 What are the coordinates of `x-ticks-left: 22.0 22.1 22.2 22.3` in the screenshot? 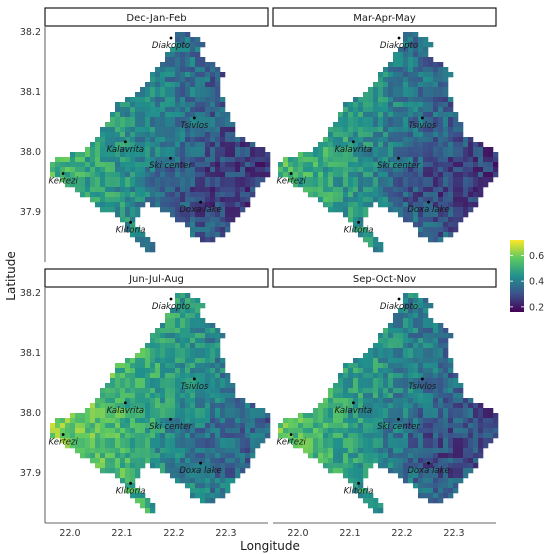 It's located at (147, 533).